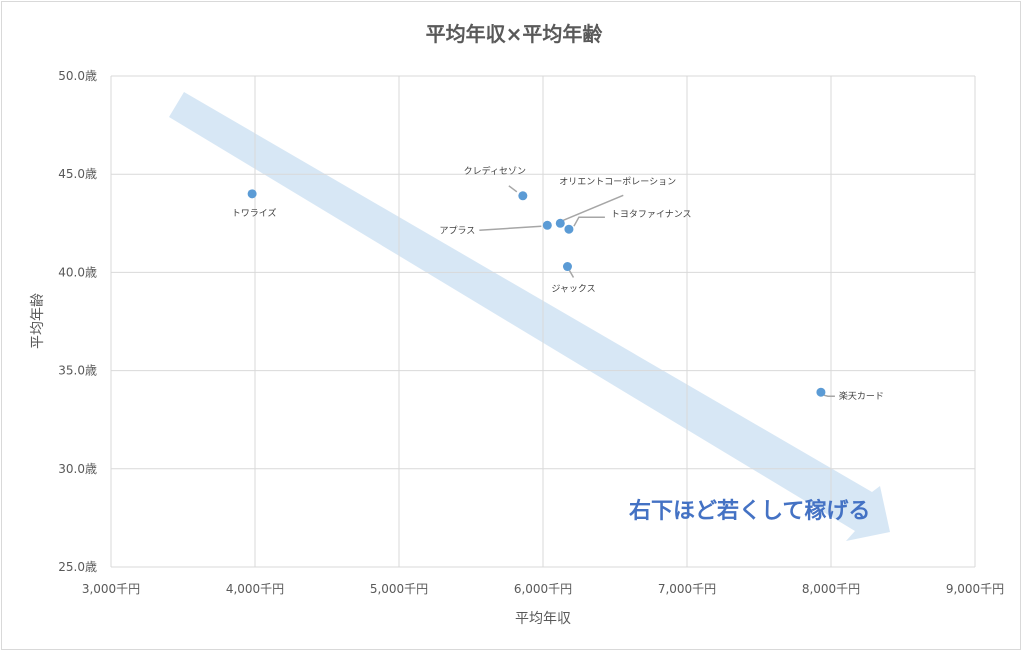 The image size is (1024, 655). What do you see at coordinates (543, 619) in the screenshot?
I see `x-axis-title: 平均年収` at bounding box center [543, 619].